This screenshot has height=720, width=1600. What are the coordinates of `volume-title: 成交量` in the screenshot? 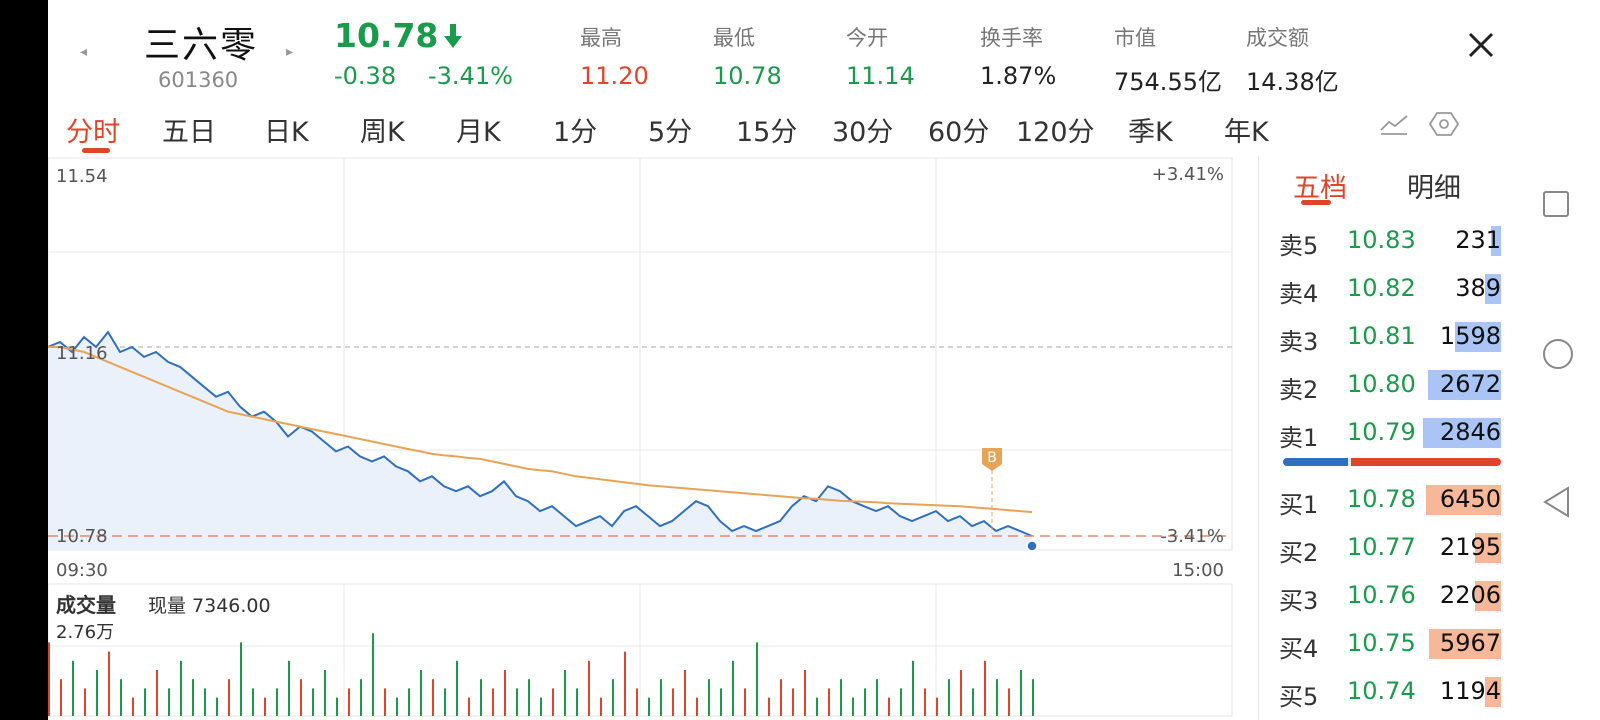 It's located at (86, 605).